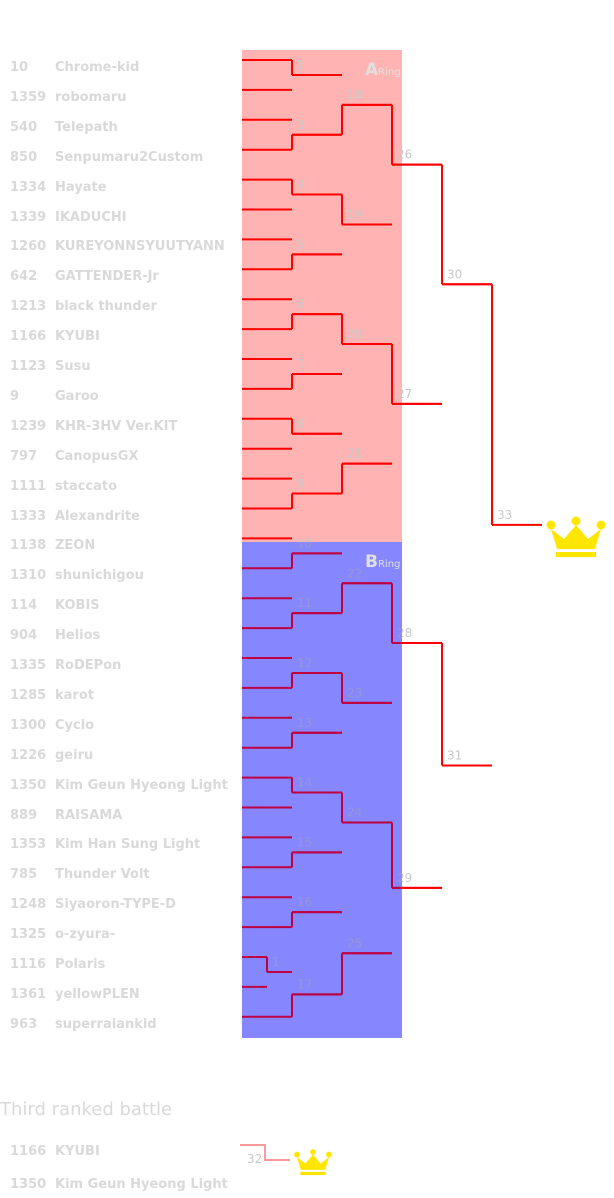 The image size is (614, 1198). What do you see at coordinates (86, 127) in the screenshot?
I see `player-name: Telepath` at bounding box center [86, 127].